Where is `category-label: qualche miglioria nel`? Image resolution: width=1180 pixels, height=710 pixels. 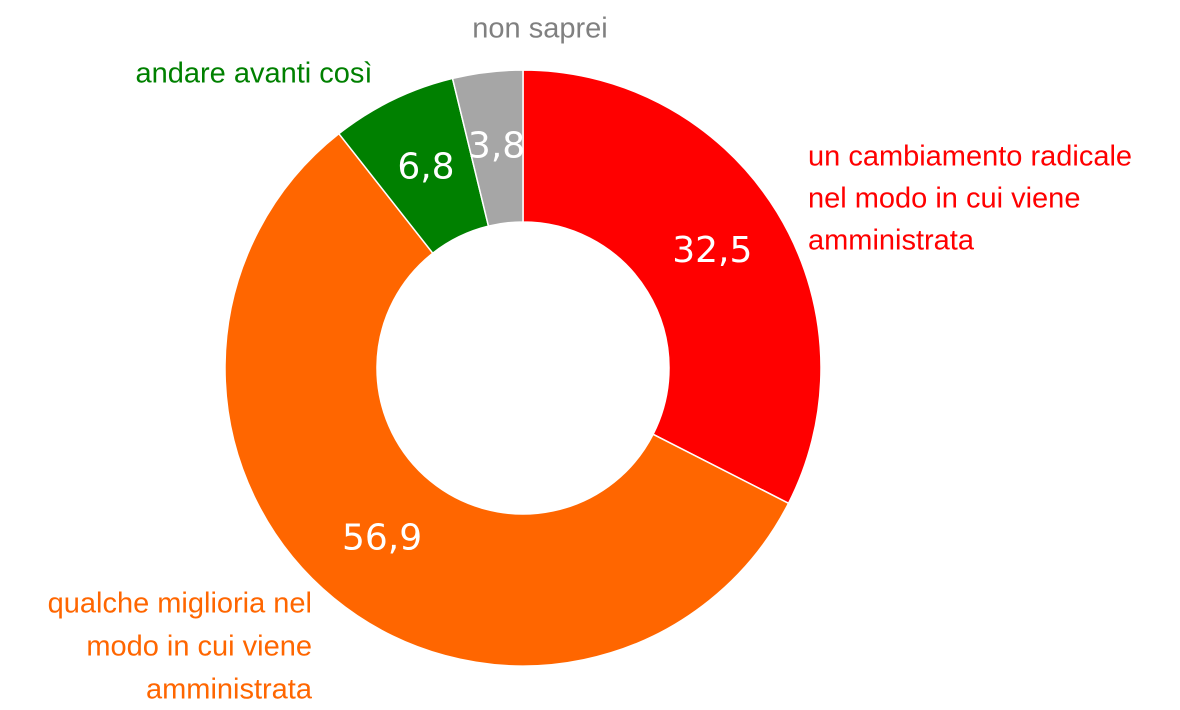
category-label: qualche miglioria nel is located at coordinates (180, 604).